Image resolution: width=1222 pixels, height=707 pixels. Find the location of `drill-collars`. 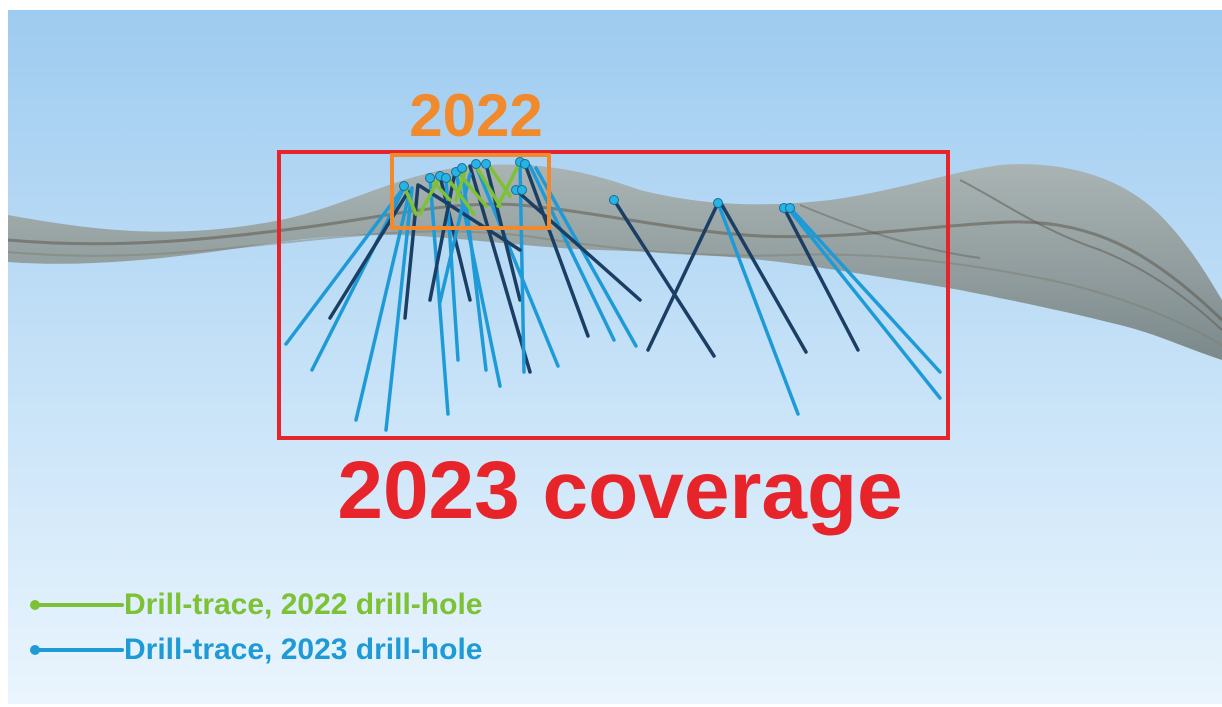

drill-collars is located at coordinates (597, 185).